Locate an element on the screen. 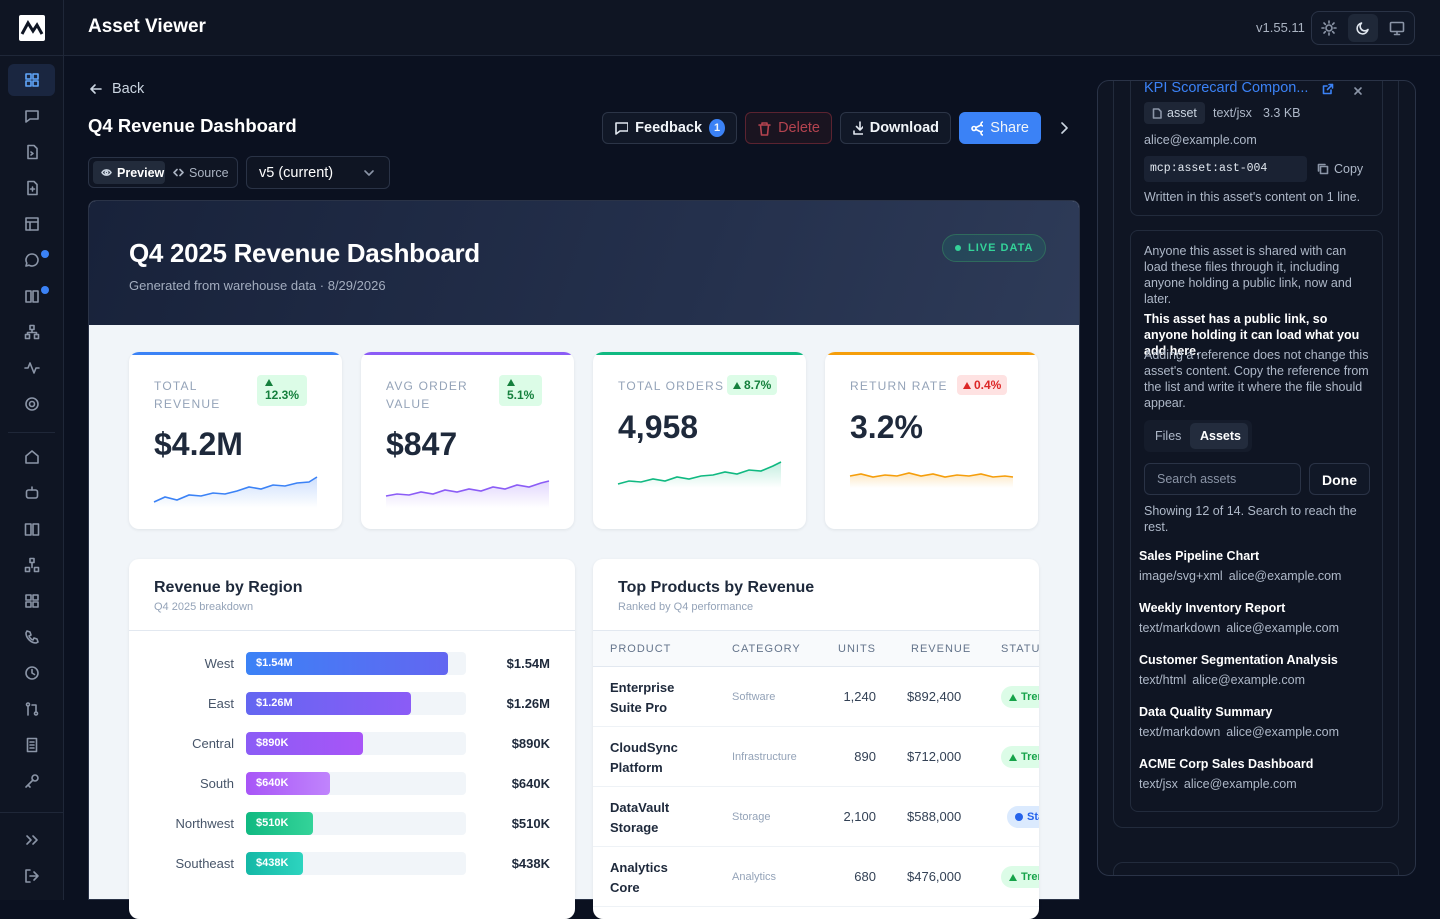  kind-text: asset is located at coordinates (1182, 113).